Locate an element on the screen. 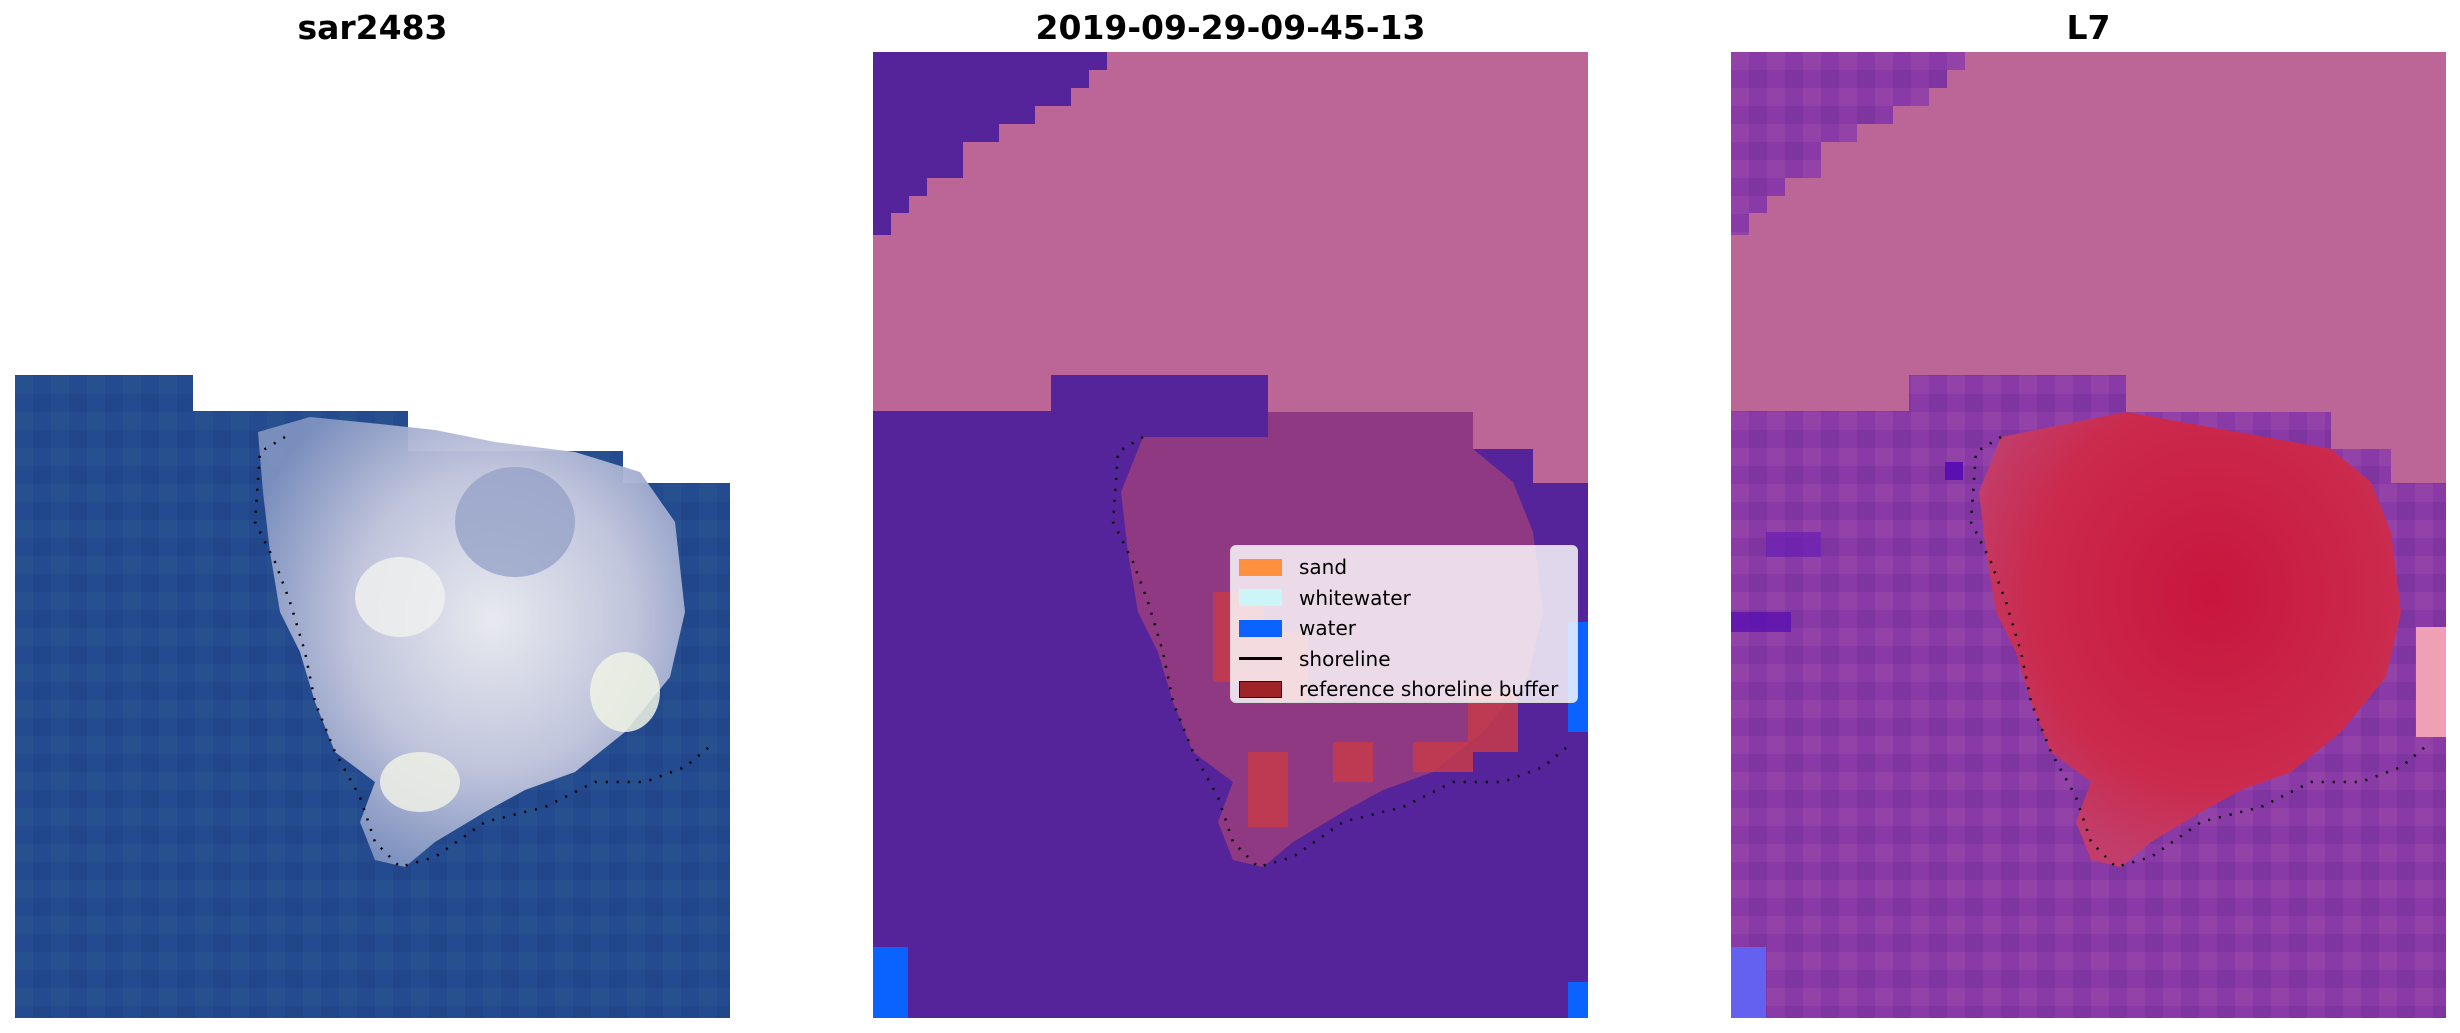  legend-item-shoreline: shoreline is located at coordinates (1403, 659).